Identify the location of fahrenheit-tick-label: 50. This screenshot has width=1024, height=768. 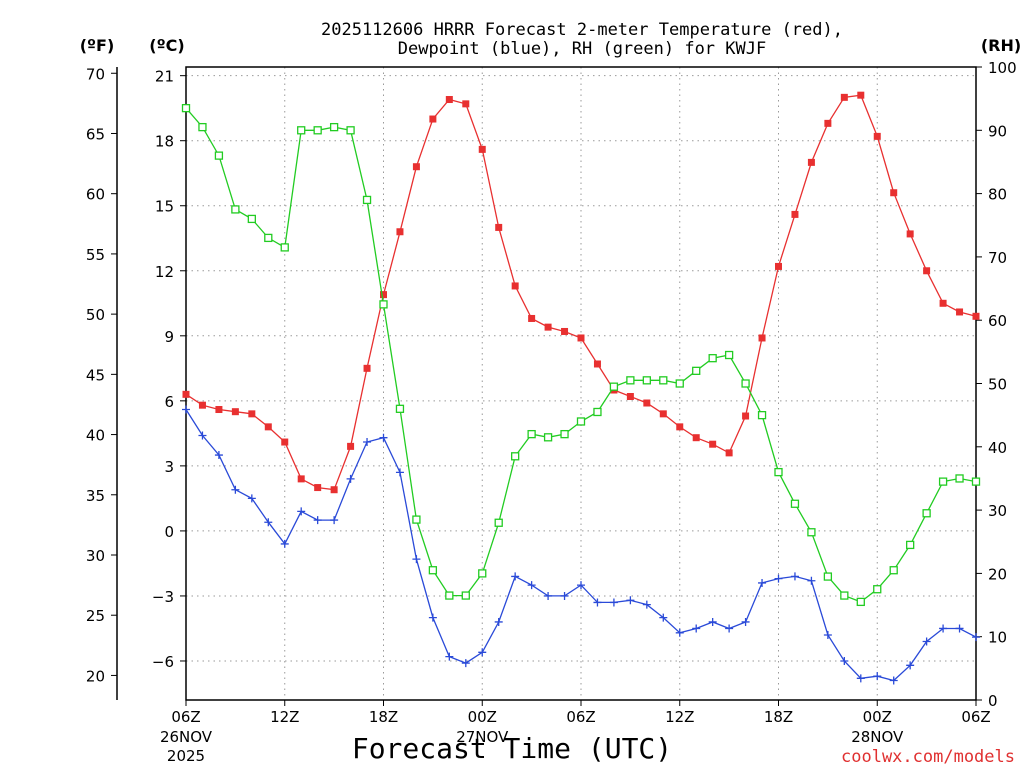
(95, 315).